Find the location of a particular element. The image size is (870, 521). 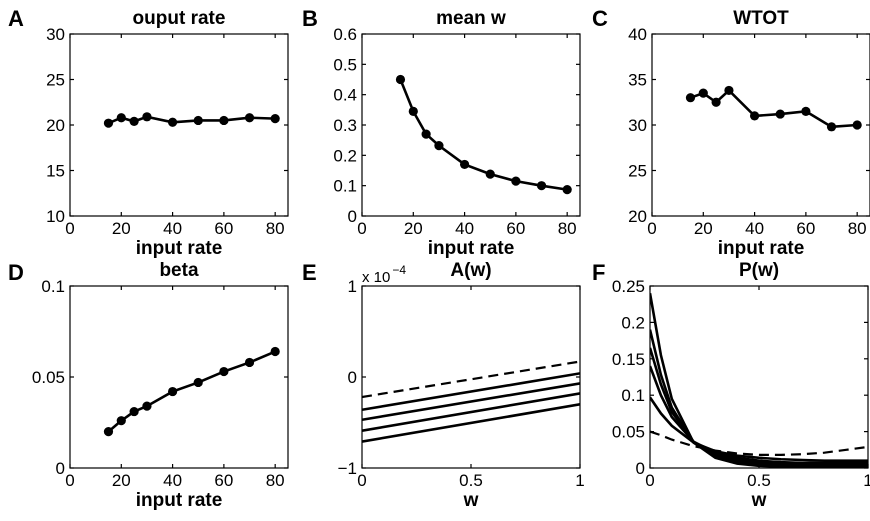

panel-letter: B is located at coordinates (310, 18).